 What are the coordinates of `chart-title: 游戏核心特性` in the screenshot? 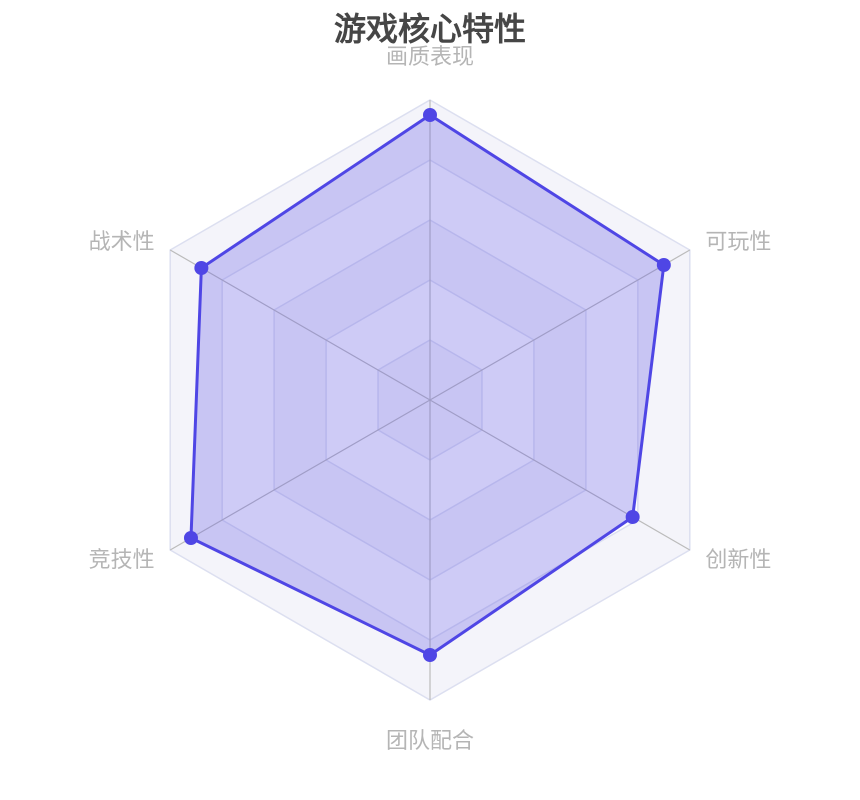 It's located at (429, 29).